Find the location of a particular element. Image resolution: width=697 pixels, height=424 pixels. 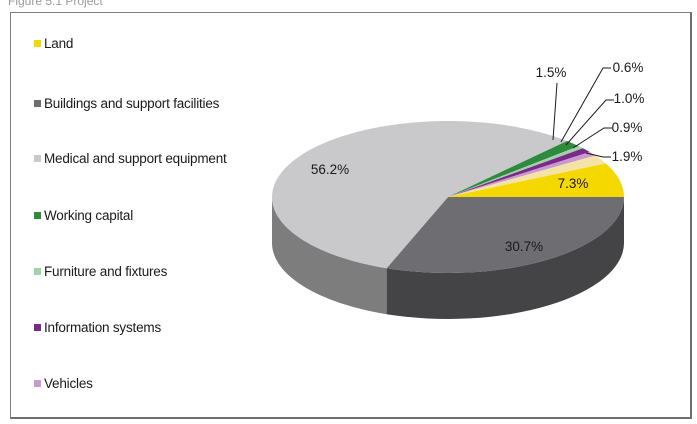

data-label-furniture: 0.6% is located at coordinates (628, 67).